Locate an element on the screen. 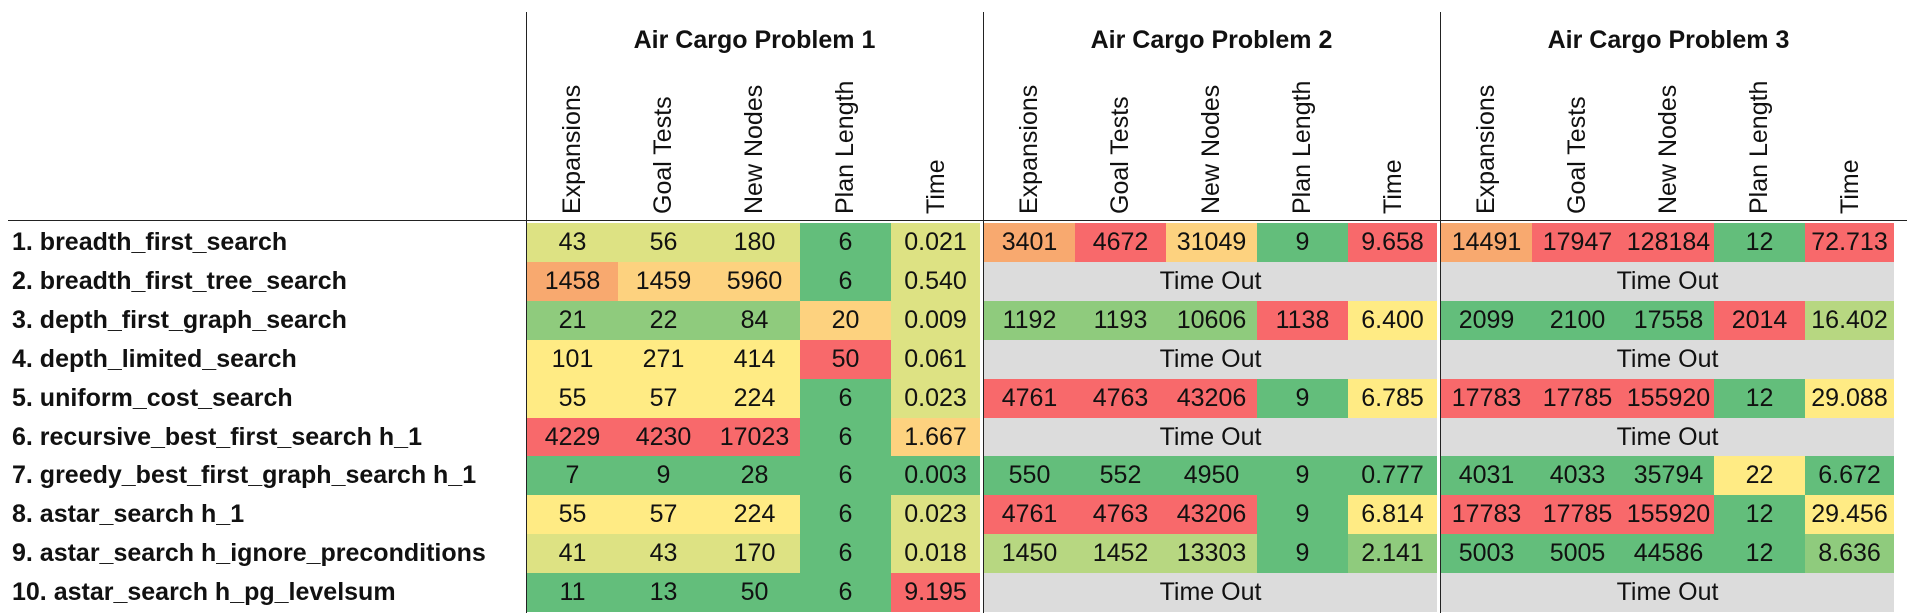 The image size is (1907, 613). group-title: Air Cargo Problem 3 is located at coordinates (1668, 40).